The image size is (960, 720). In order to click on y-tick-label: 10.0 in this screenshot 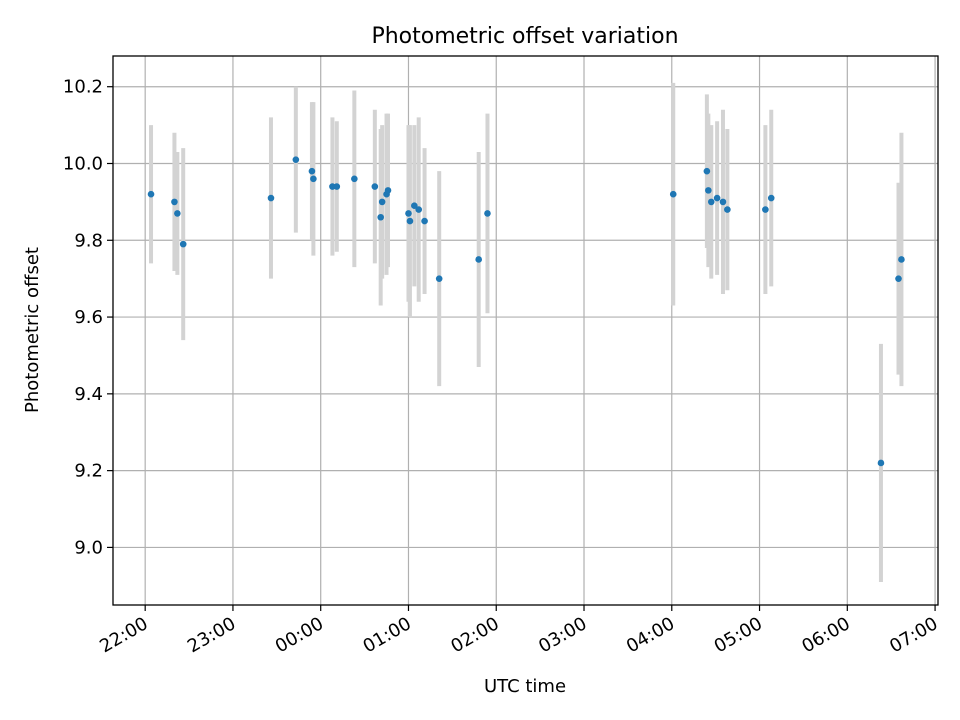, I will do `click(83, 163)`.